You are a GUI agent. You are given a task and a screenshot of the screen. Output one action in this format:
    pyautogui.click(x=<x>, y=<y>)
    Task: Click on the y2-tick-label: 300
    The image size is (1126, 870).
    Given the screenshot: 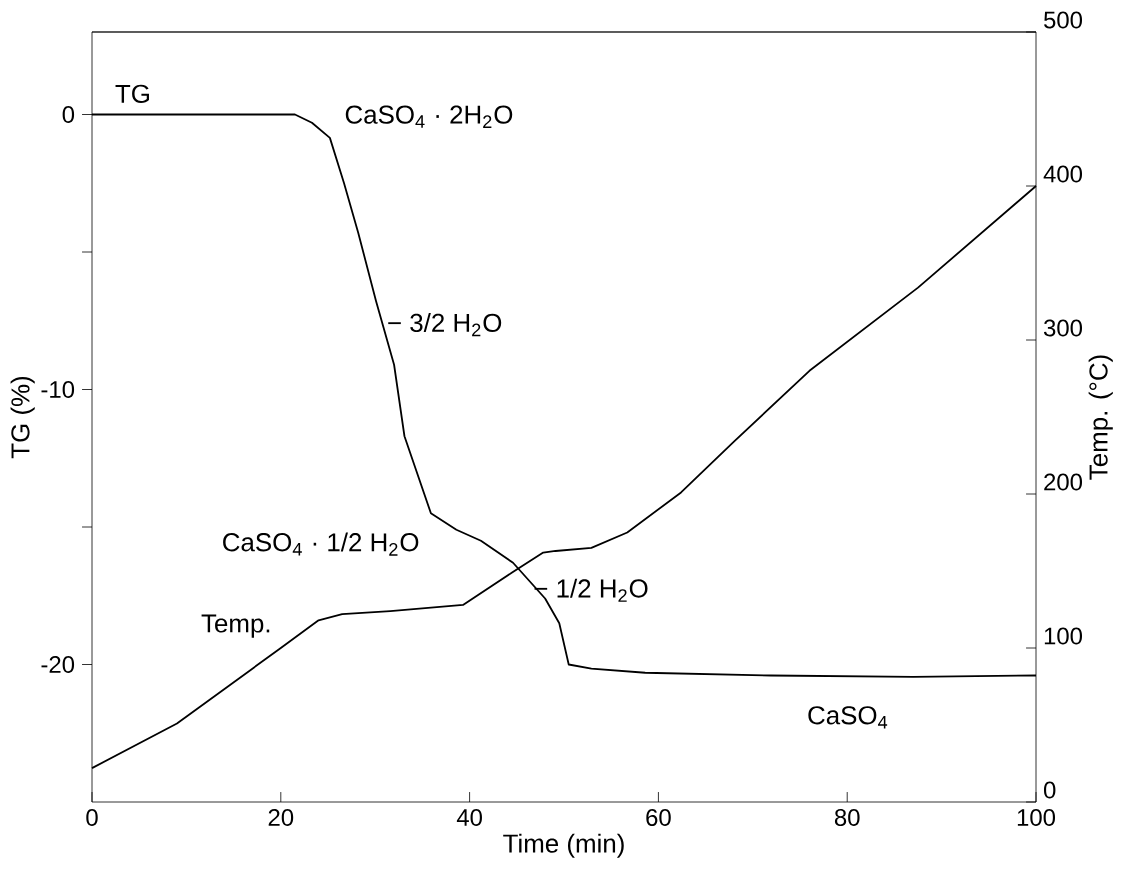 What is the action you would take?
    pyautogui.click(x=1063, y=328)
    